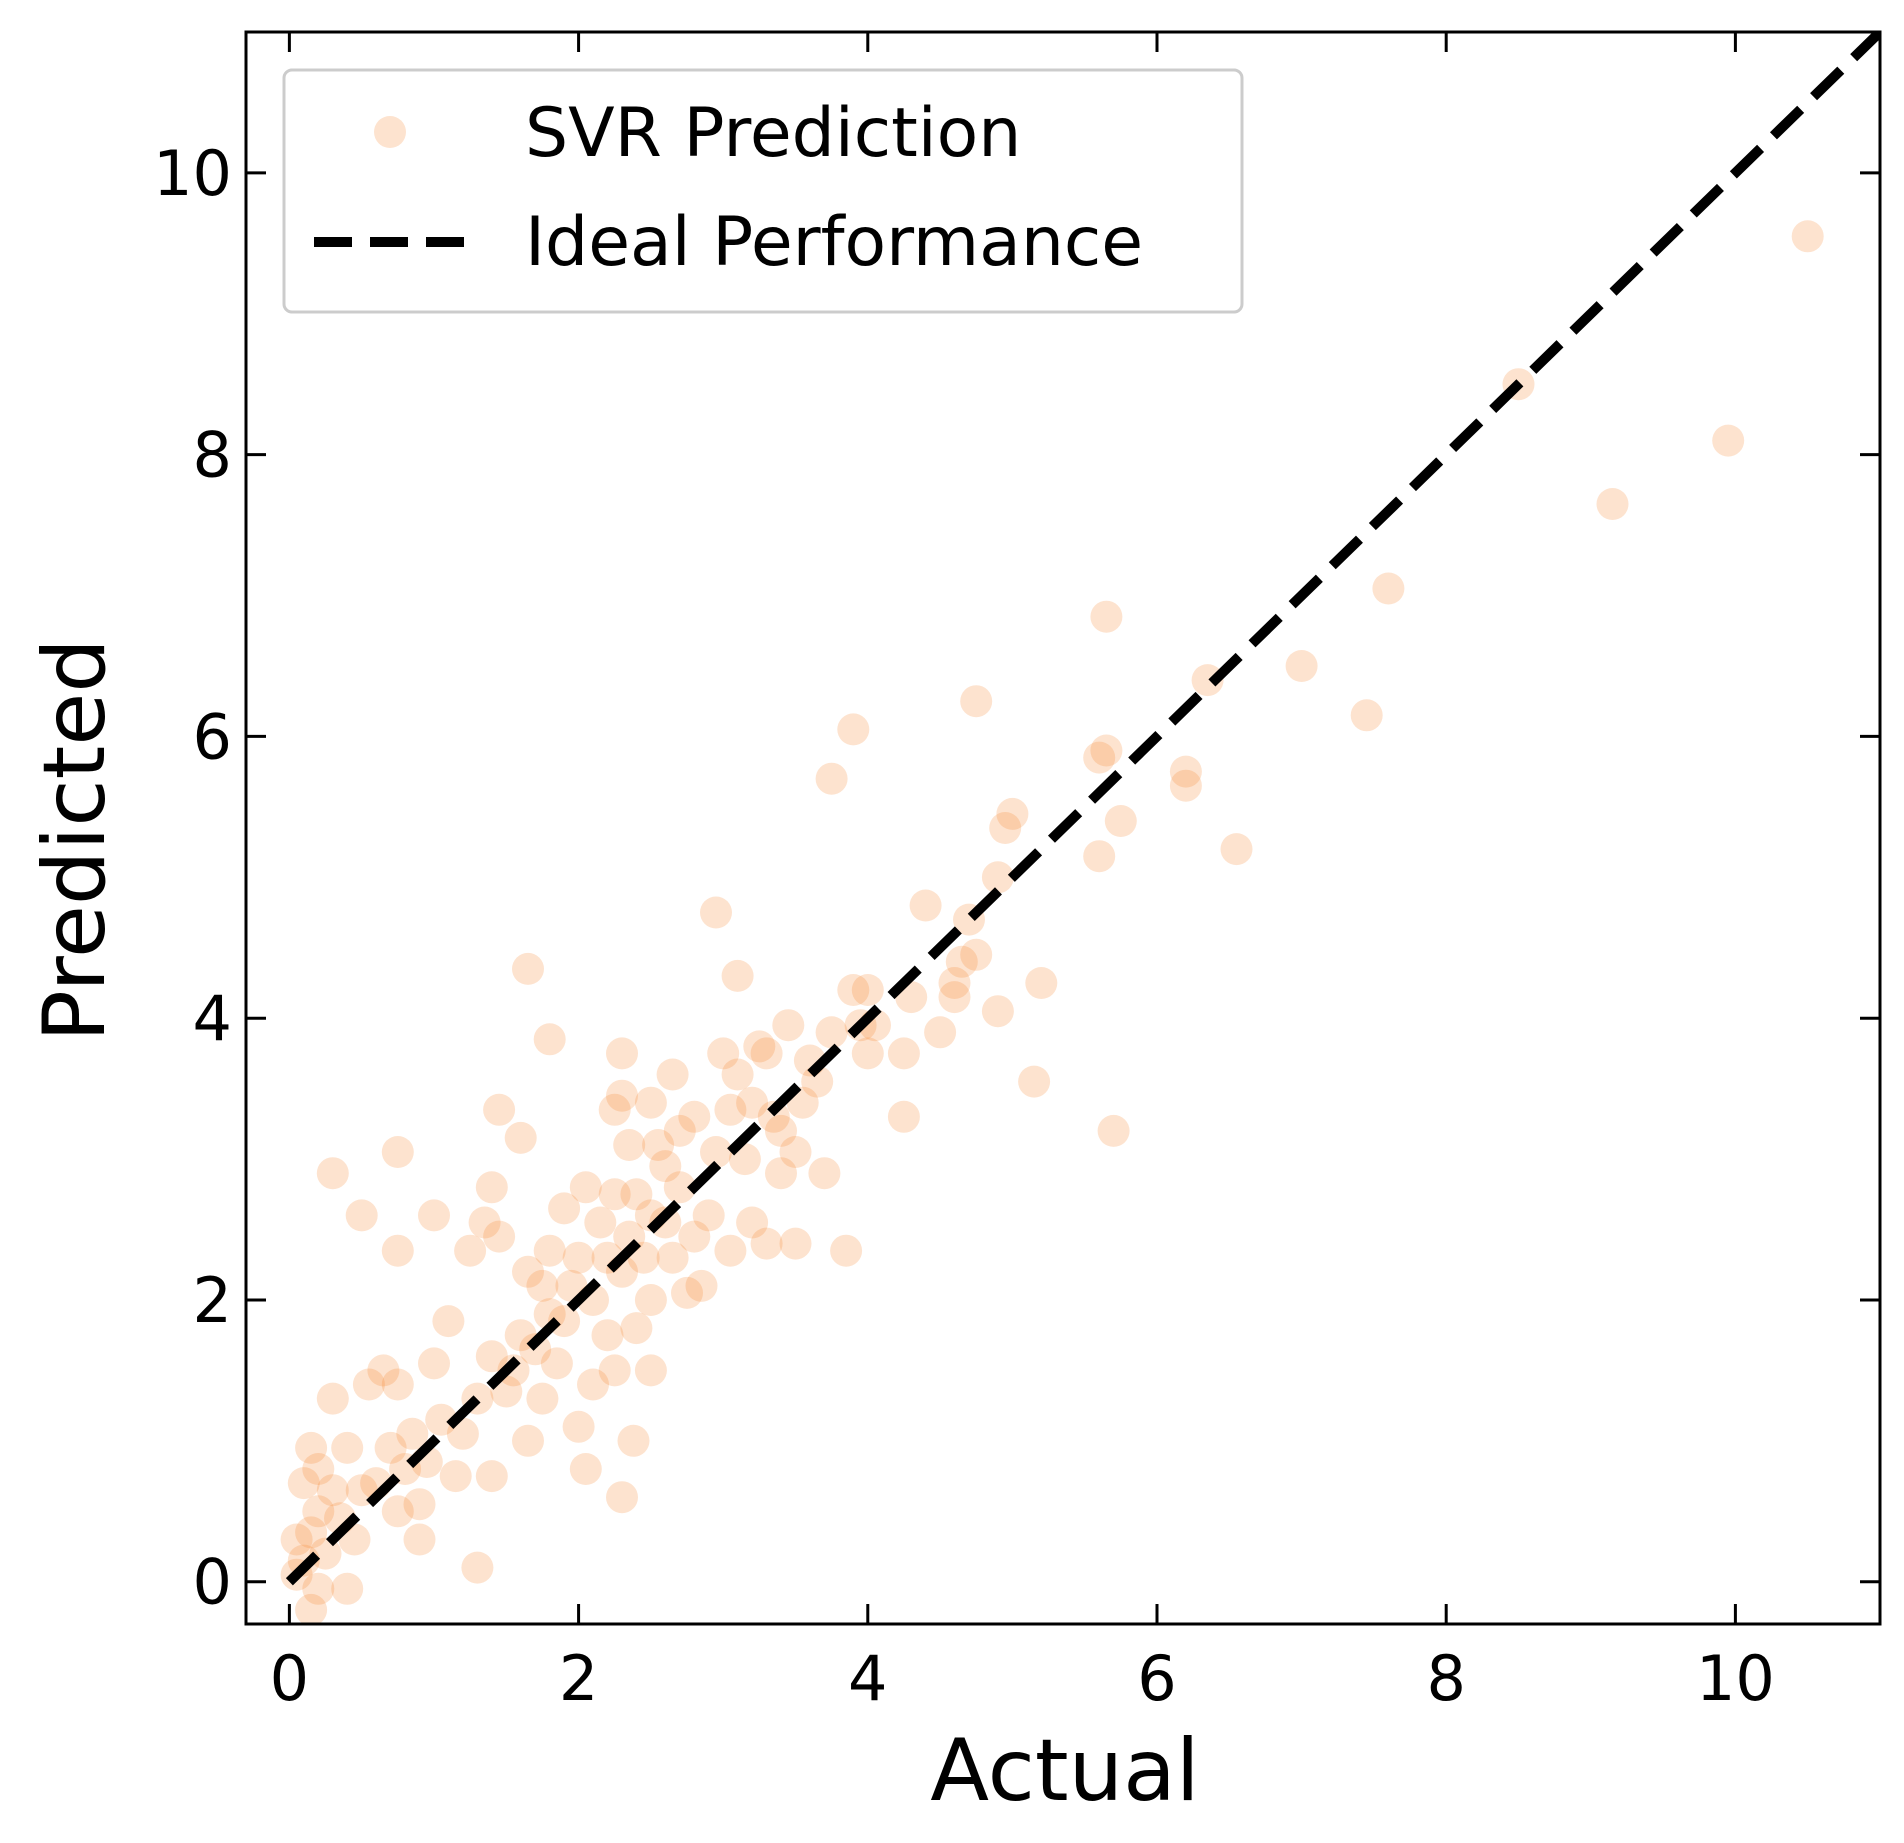 This screenshot has height=1843, width=1904. Describe the element at coordinates (1156, 1678) in the screenshot. I see `x-tick-label: 6` at that location.